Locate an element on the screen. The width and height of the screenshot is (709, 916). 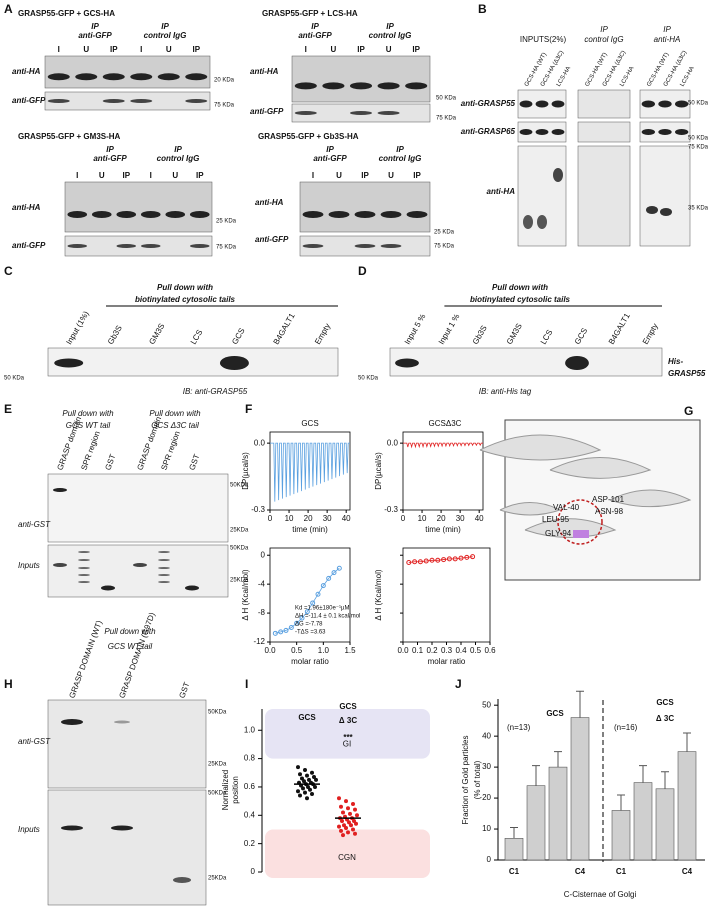
lane-label: Empty is located at coordinates (322, 334).